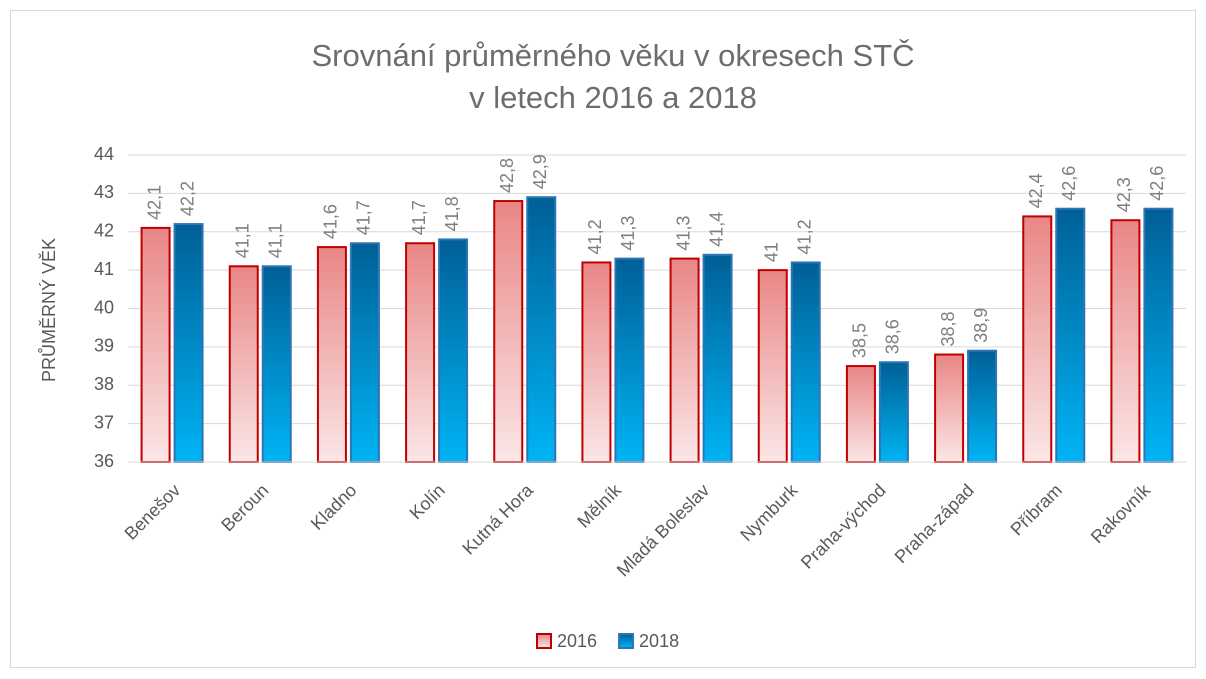 This screenshot has height=679, width=1206. I want to click on value-label: 42,9, so click(540, 171).